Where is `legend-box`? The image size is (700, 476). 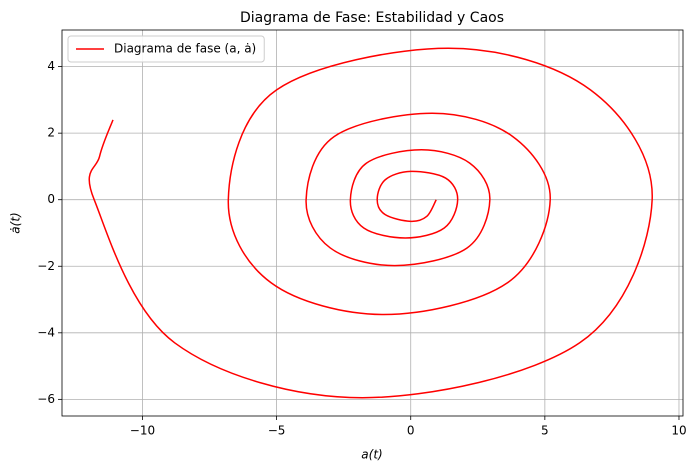 legend-box is located at coordinates (166, 49).